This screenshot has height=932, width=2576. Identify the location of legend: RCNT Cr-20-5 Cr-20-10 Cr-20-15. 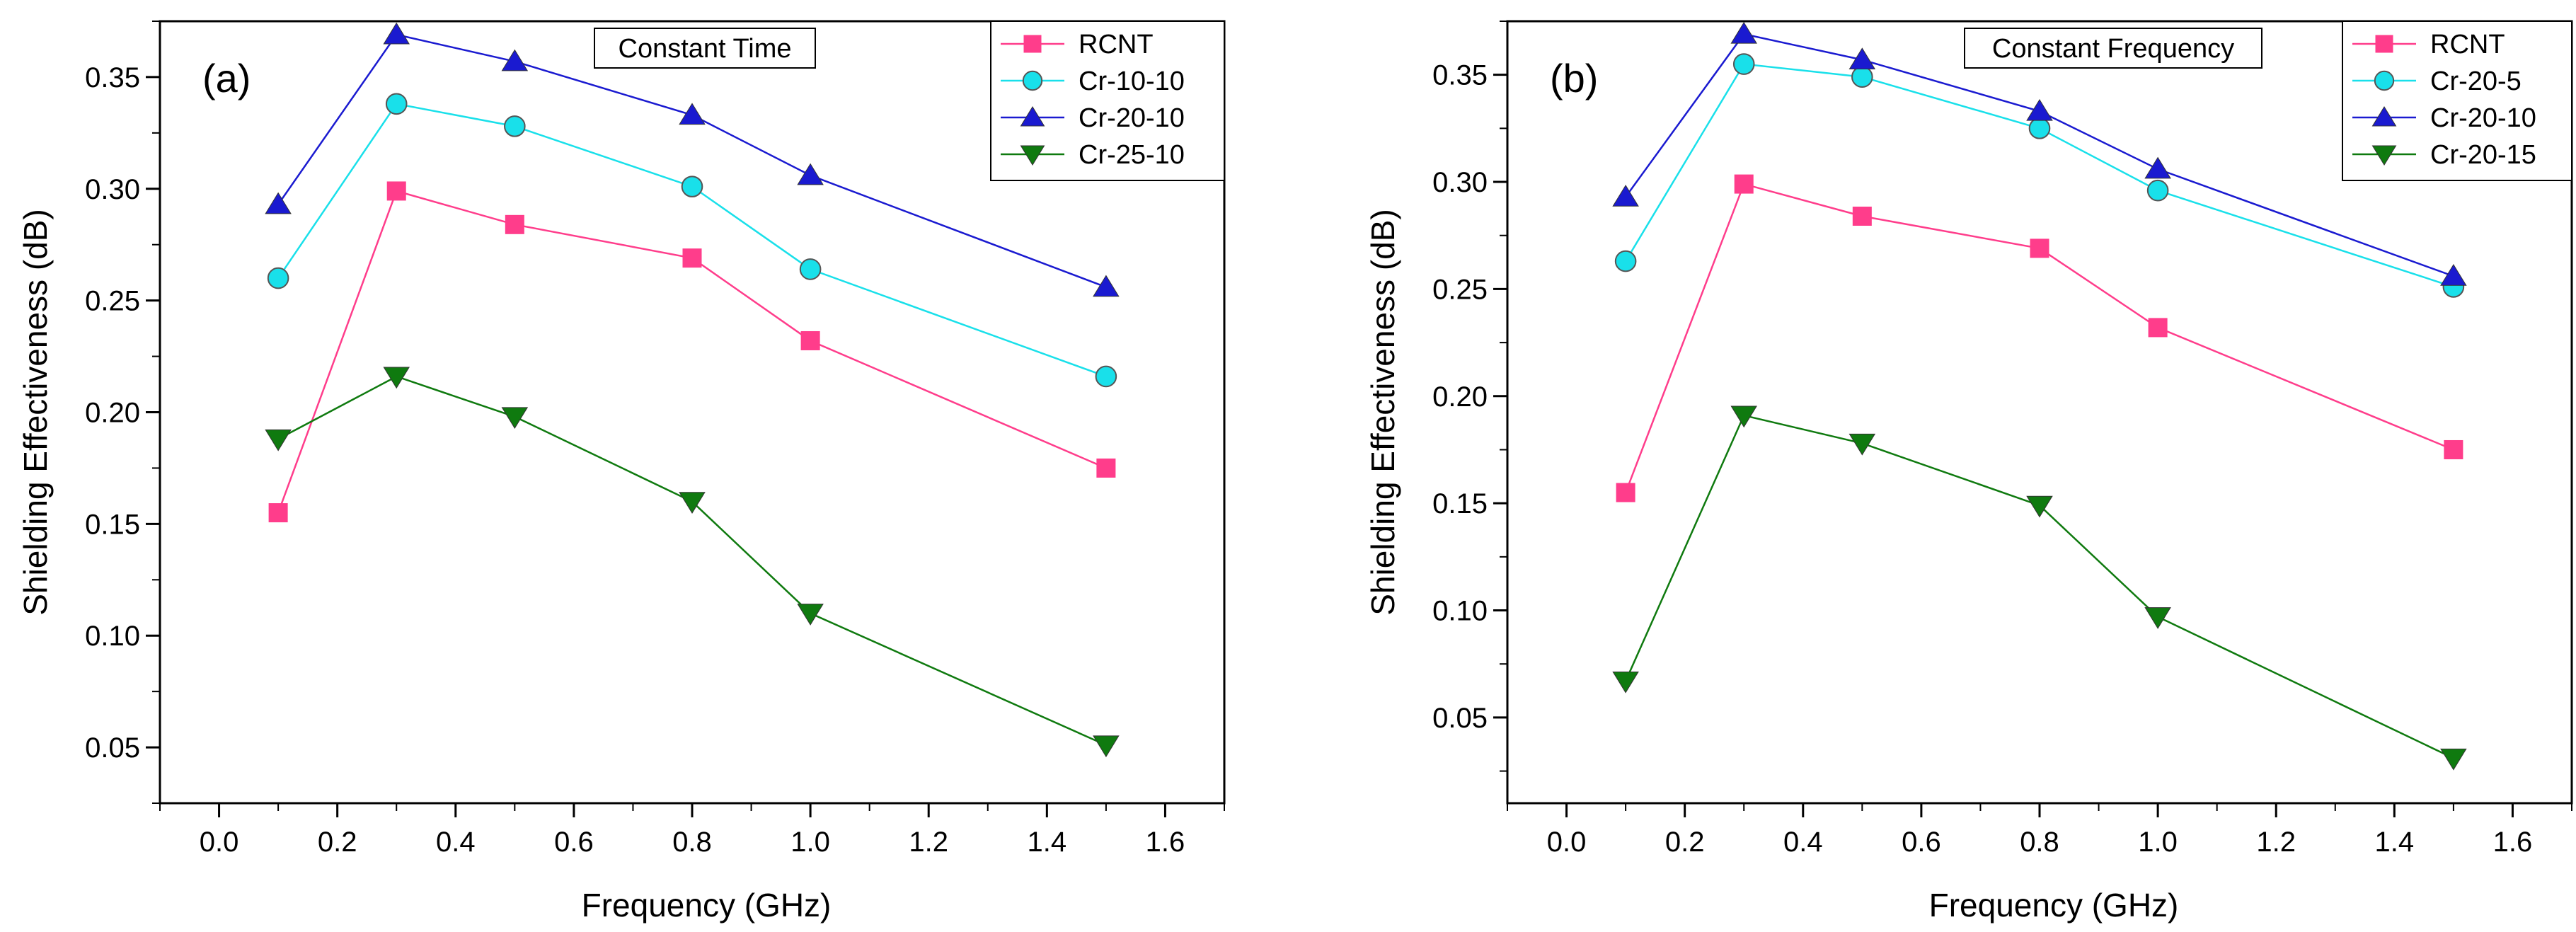
(2457, 101).